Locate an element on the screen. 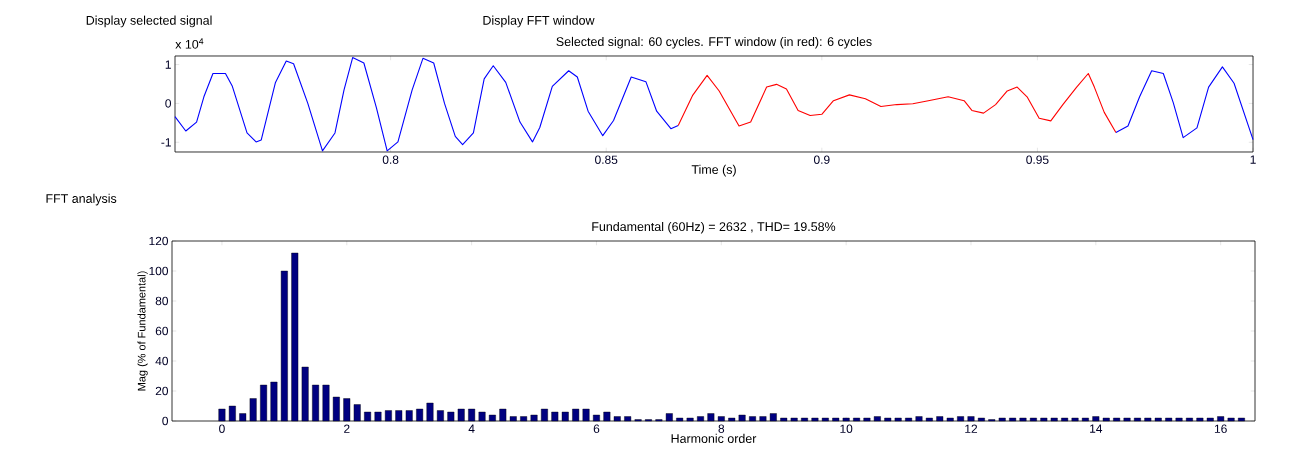  x-tick-label: 4 is located at coordinates (471, 428).